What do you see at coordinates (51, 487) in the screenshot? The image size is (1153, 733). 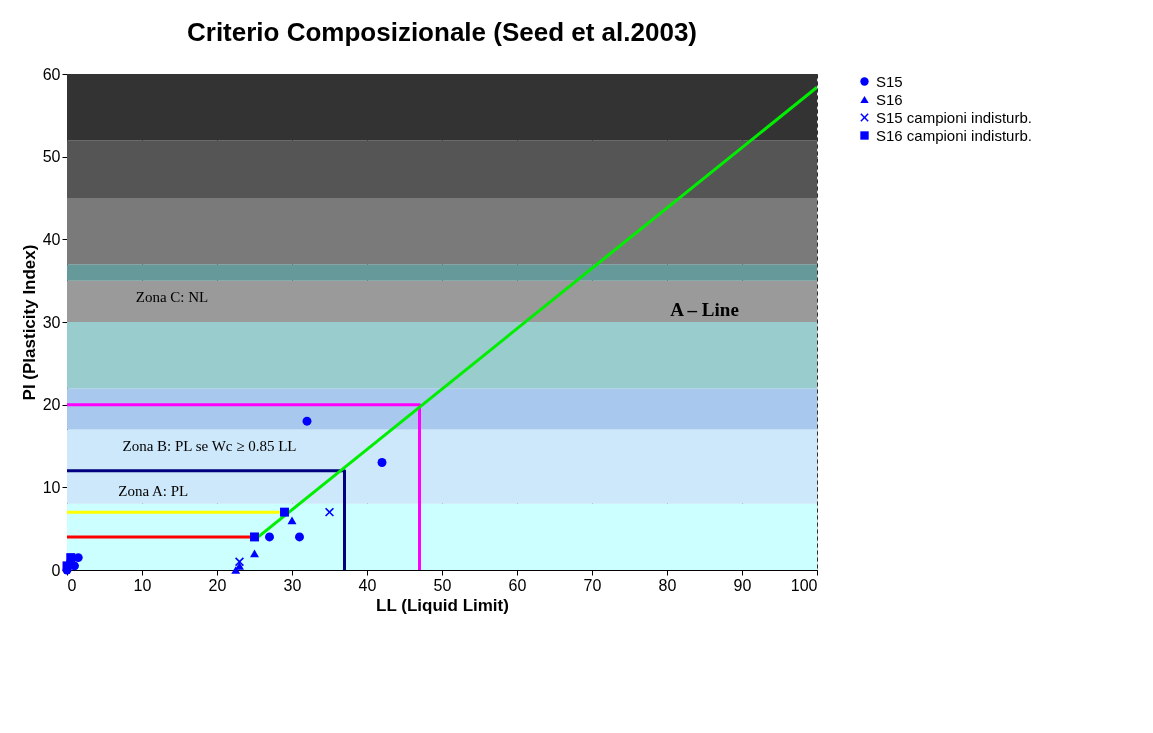 I see `y-tick-label: 10` at bounding box center [51, 487].